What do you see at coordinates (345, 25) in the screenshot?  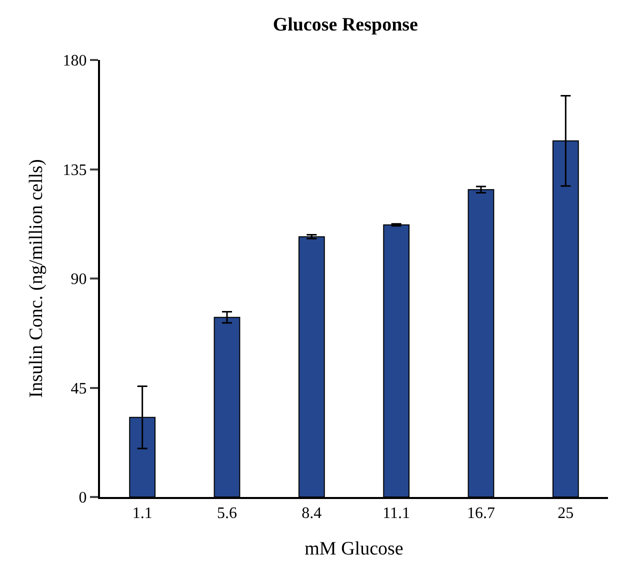 I see `chart-title: Glucose Response` at bounding box center [345, 25].